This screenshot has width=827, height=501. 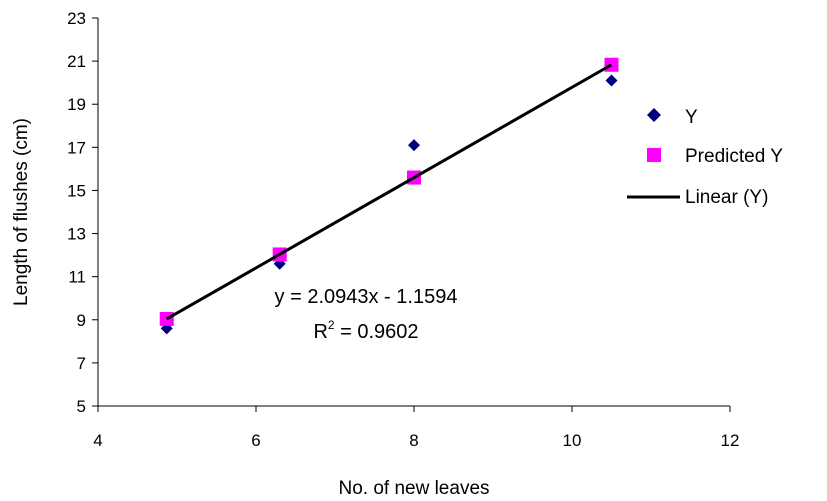 I want to click on x-axis-title: No. of new leaves, so click(x=413, y=488).